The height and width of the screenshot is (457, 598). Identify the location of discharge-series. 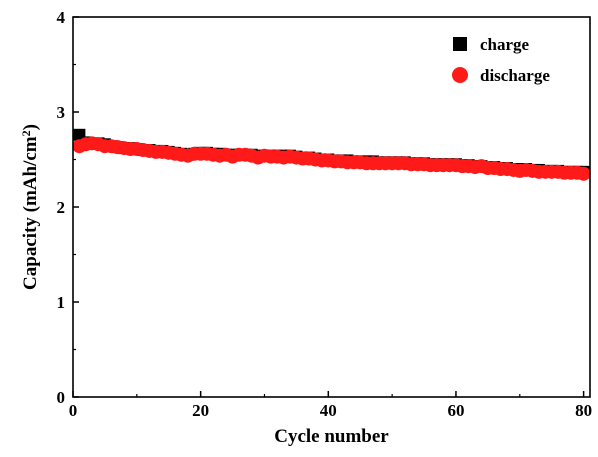
(331, 158).